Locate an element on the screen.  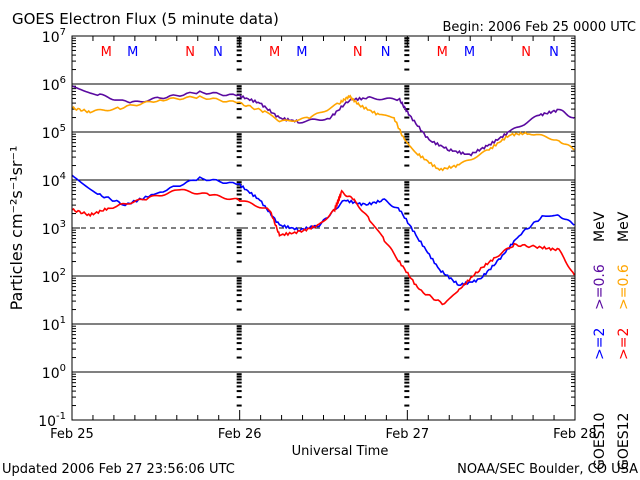
legend-goes12-e2: >=2 is located at coordinates (624, 344).